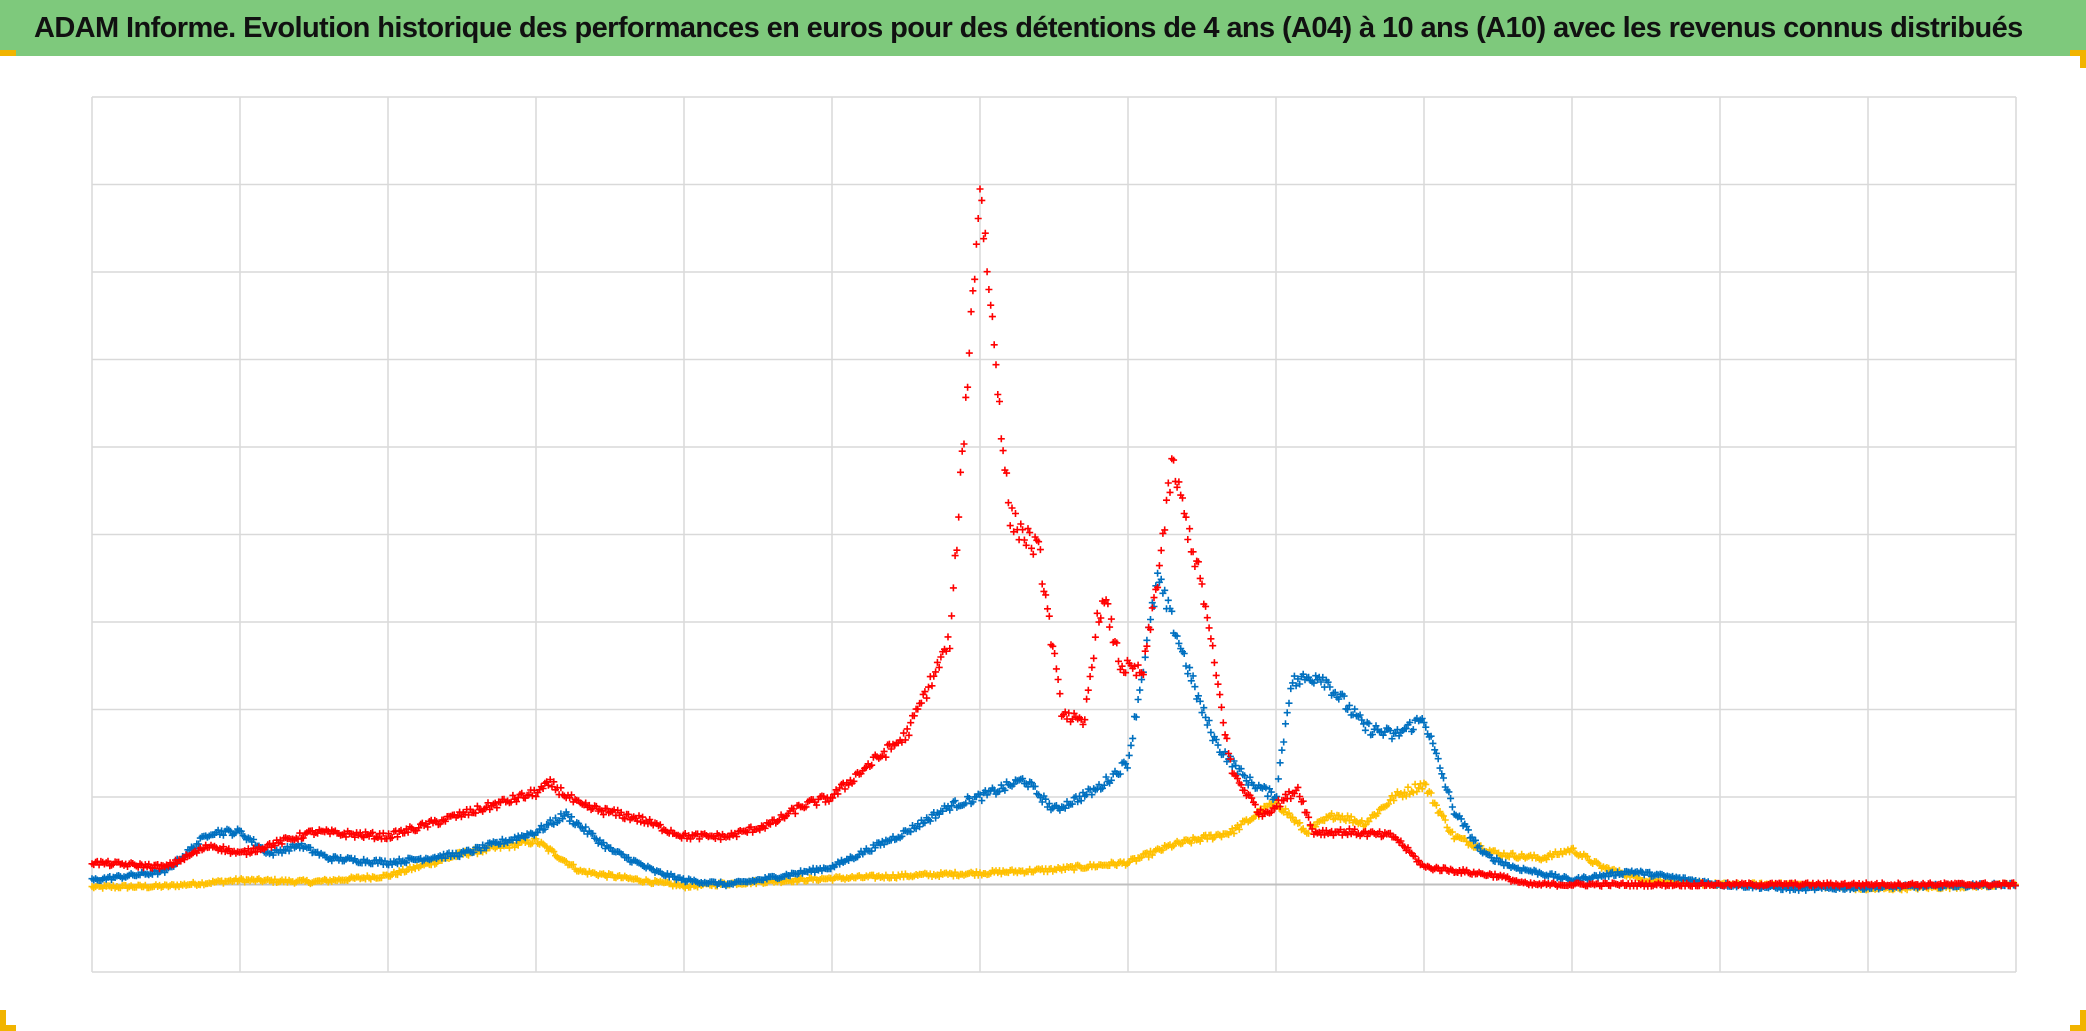 This screenshot has height=1031, width=2086. Describe the element at coordinates (2078, 53) in the screenshot. I see `corner-mark-top-right` at that location.